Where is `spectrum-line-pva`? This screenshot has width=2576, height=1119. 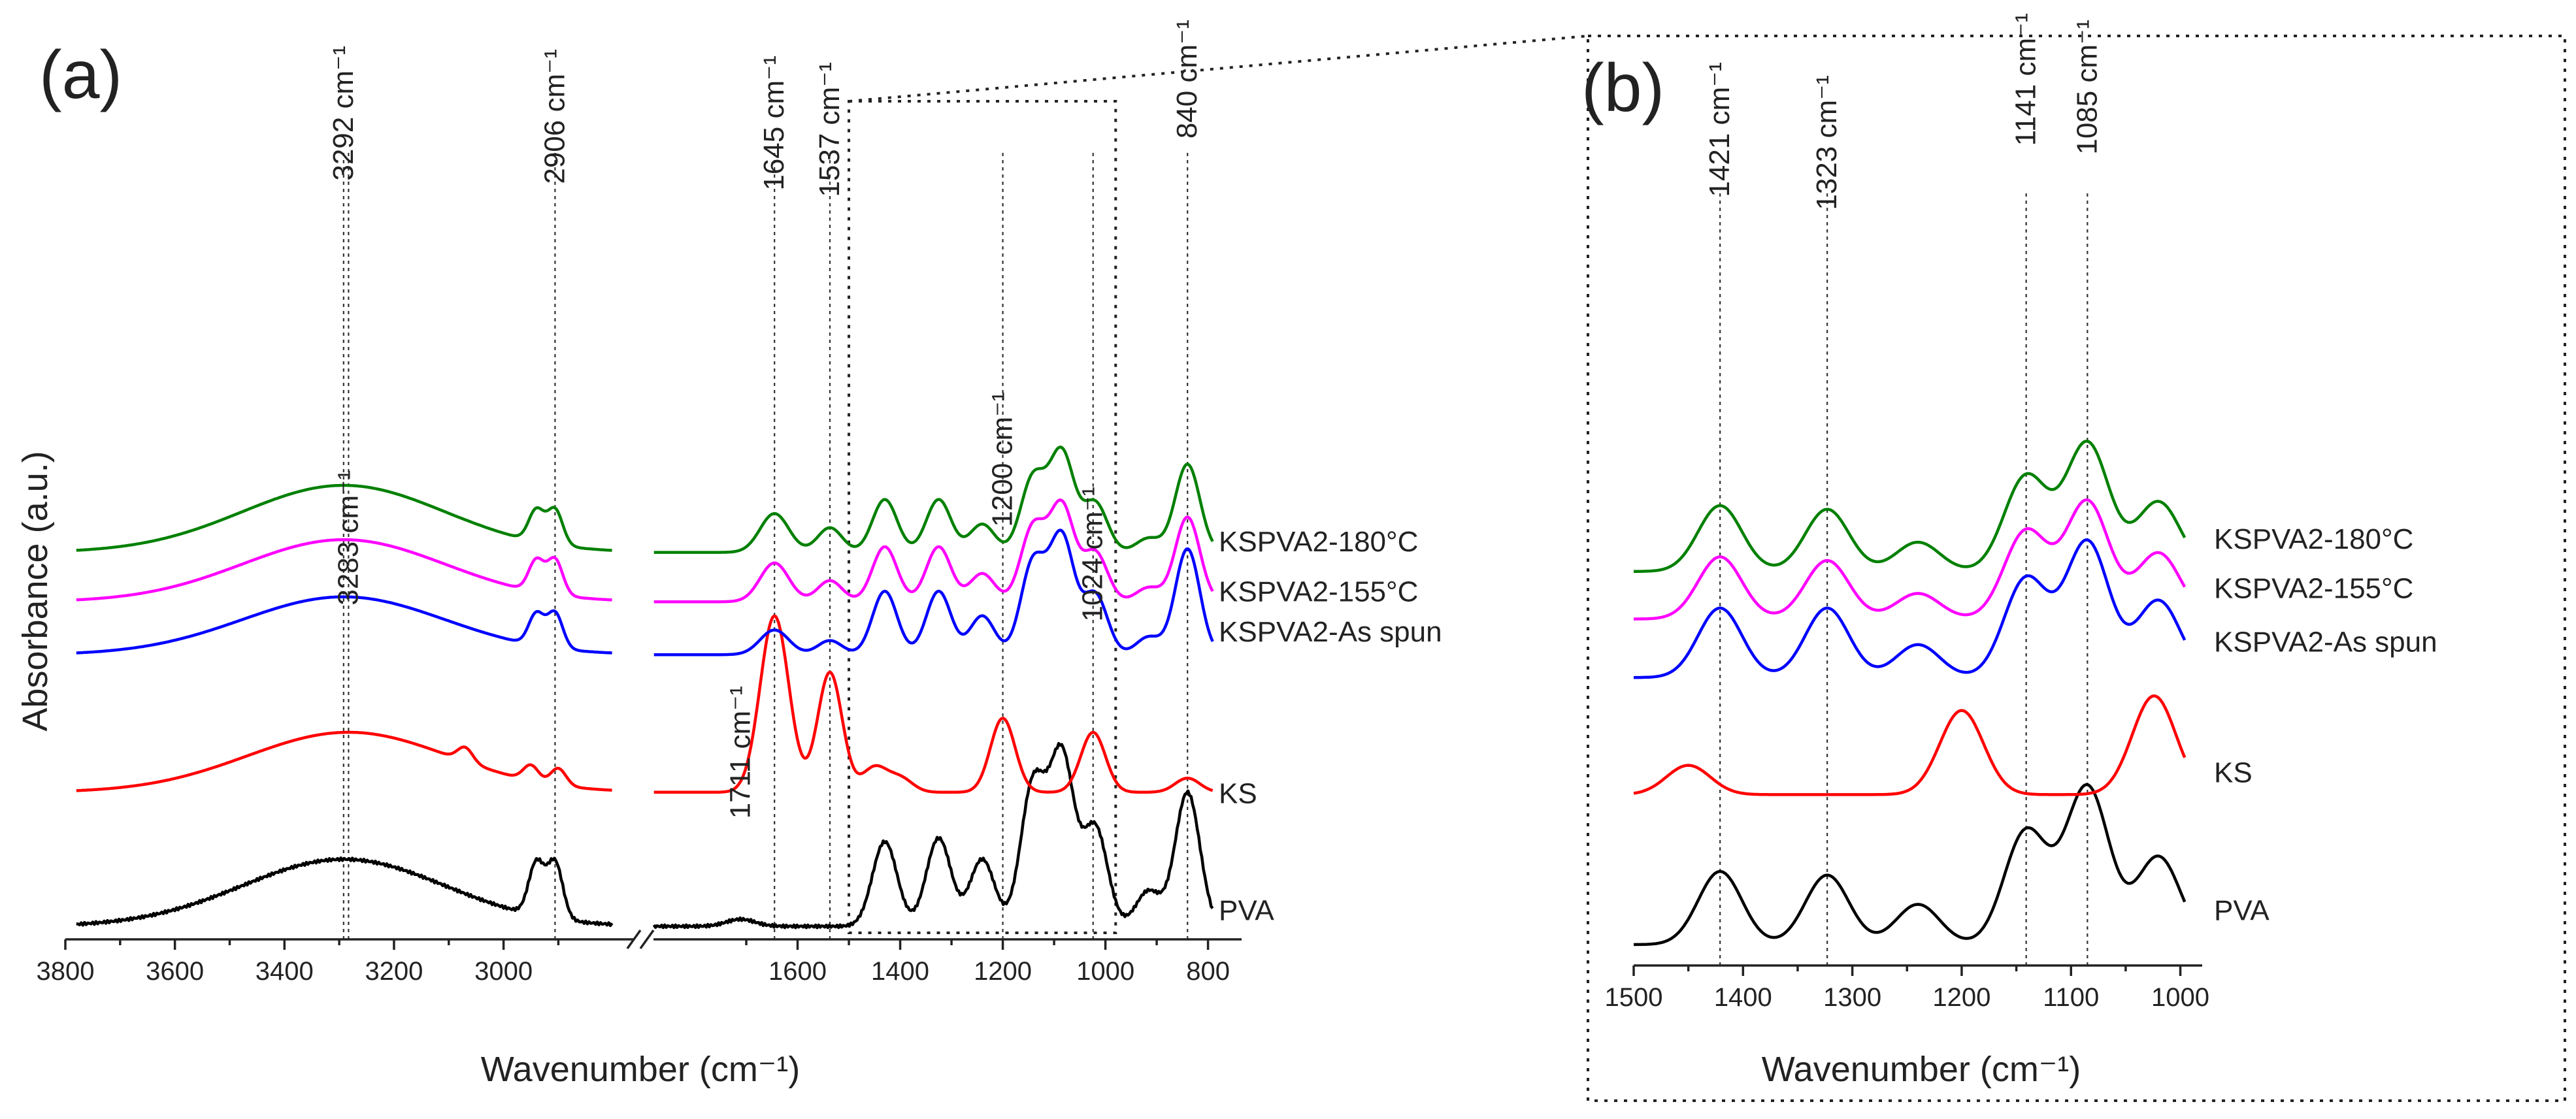
spectrum-line-pva is located at coordinates (1910, 865).